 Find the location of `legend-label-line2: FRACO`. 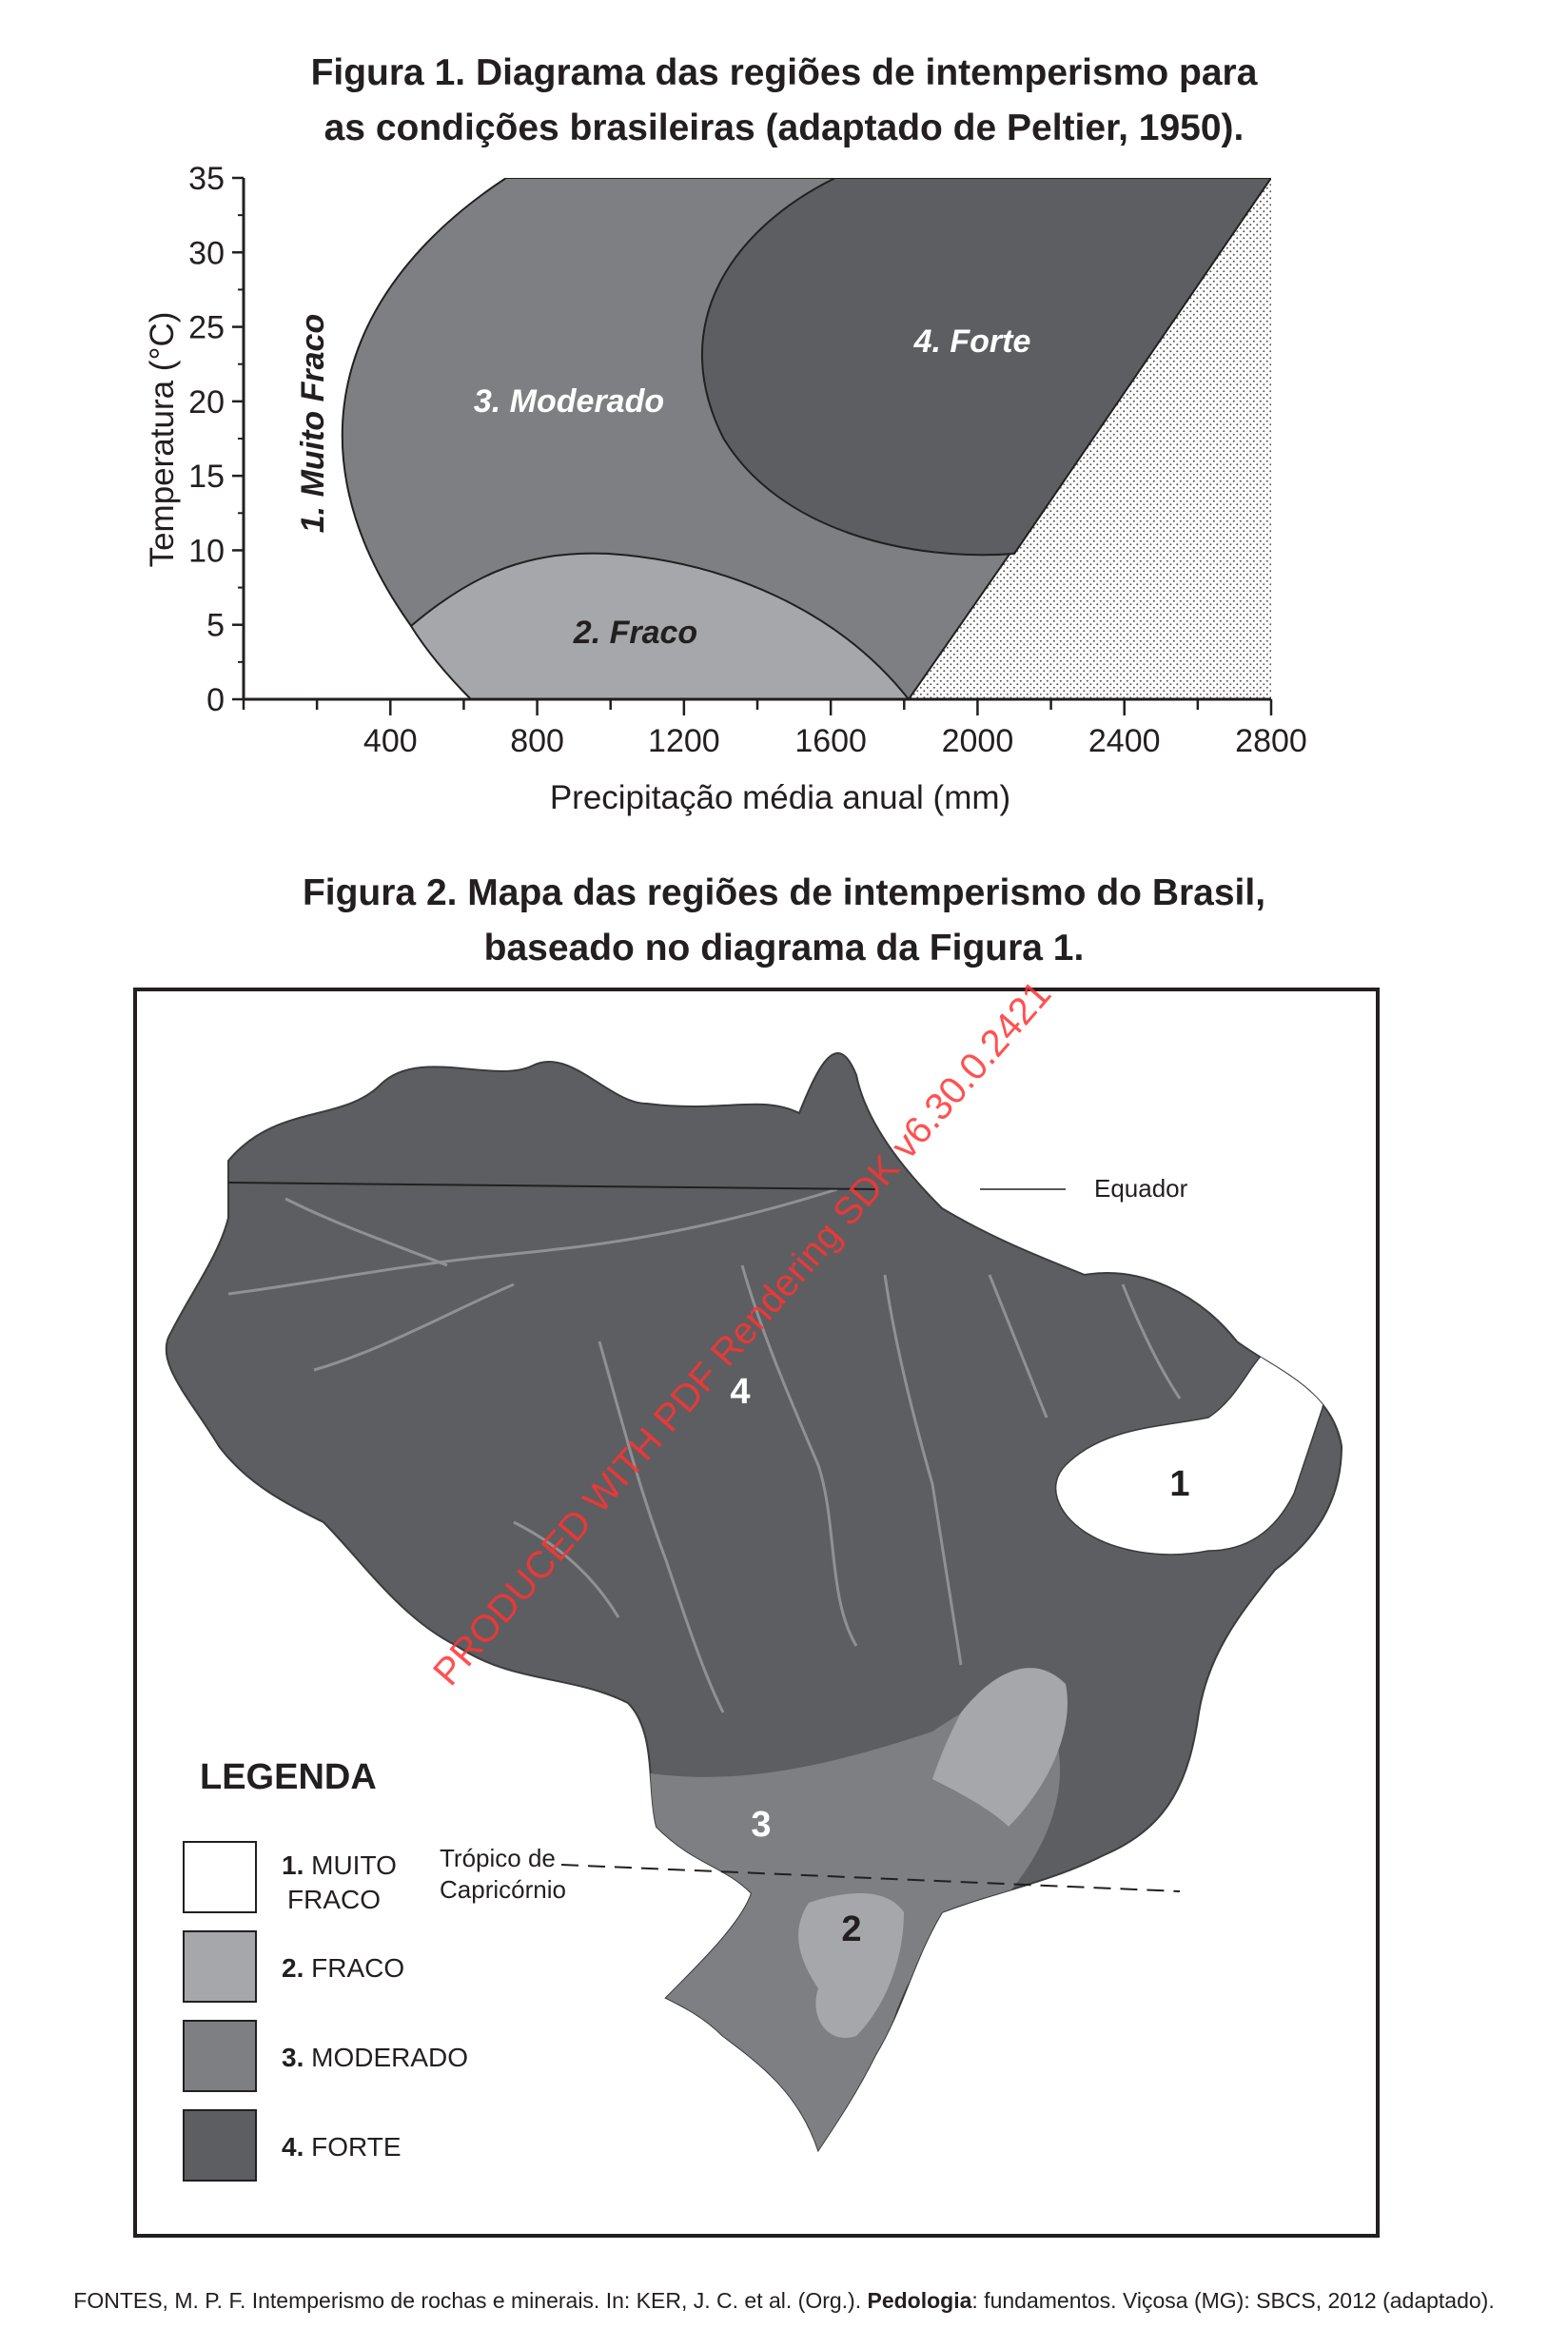

legend-label-line2: FRACO is located at coordinates (334, 1899).